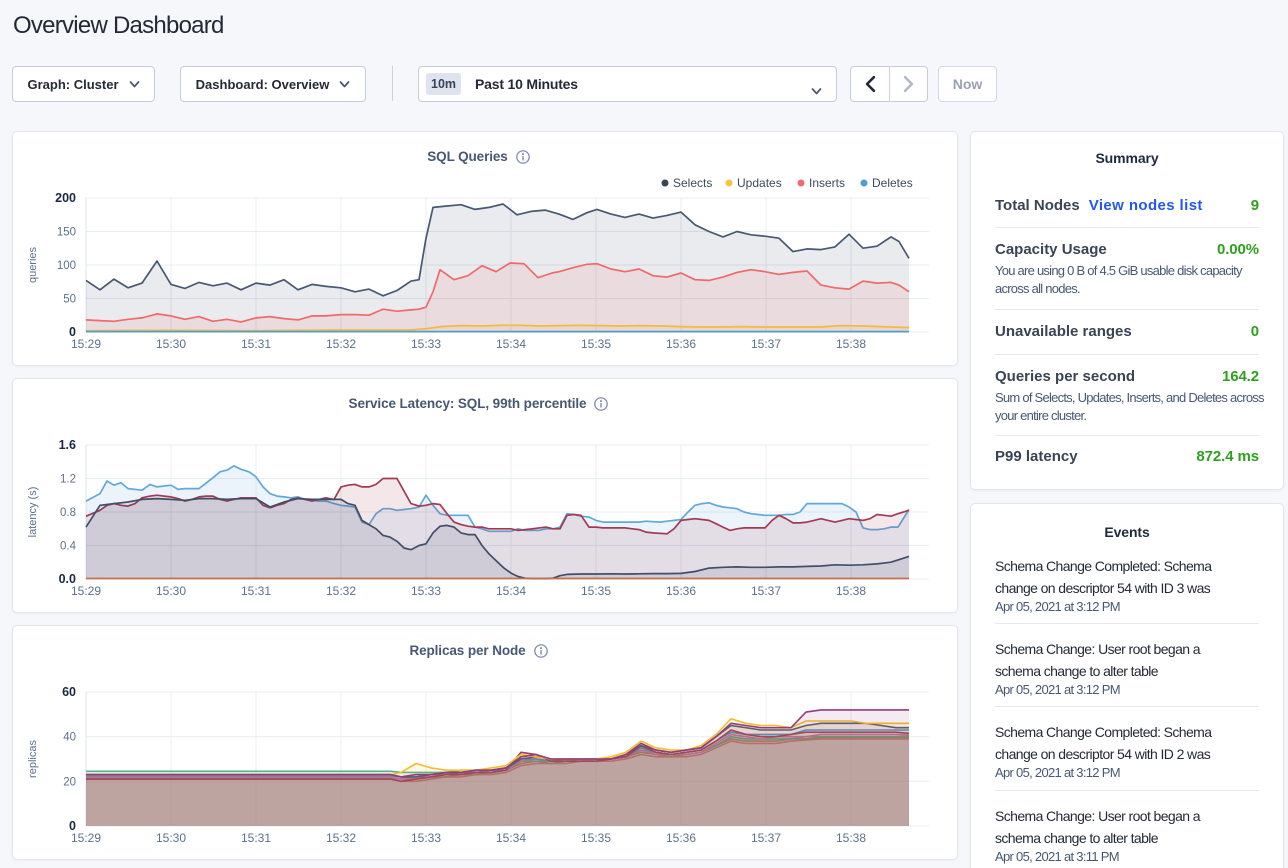 The image size is (1288, 868). I want to click on svg-text: 60, so click(69, 692).